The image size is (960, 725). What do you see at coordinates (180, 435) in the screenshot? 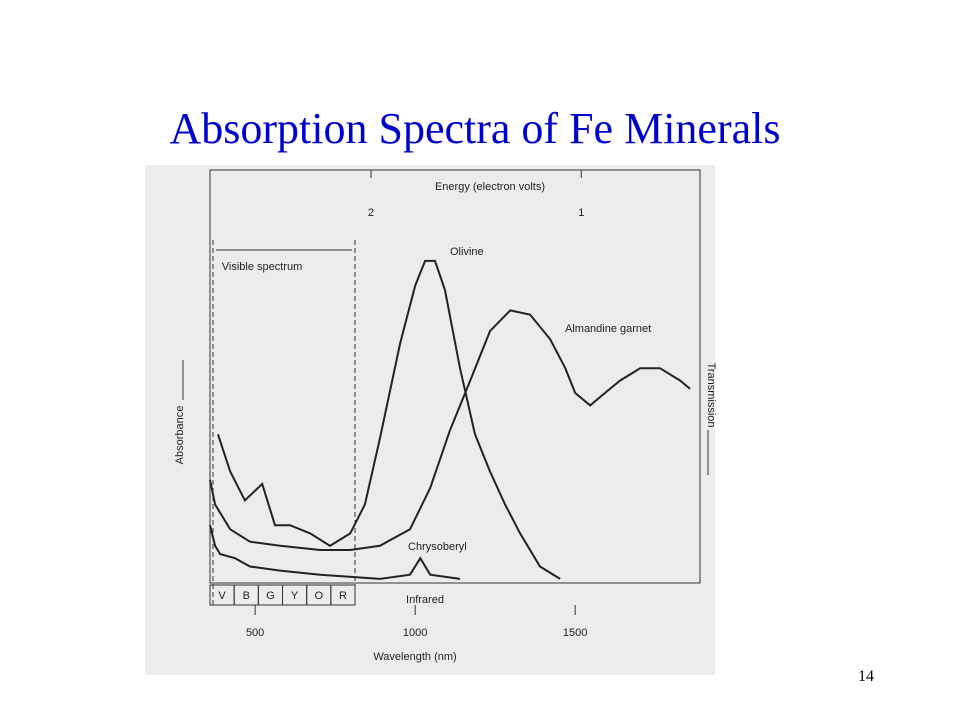
I see `y-axis-label: Absorbance` at bounding box center [180, 435].